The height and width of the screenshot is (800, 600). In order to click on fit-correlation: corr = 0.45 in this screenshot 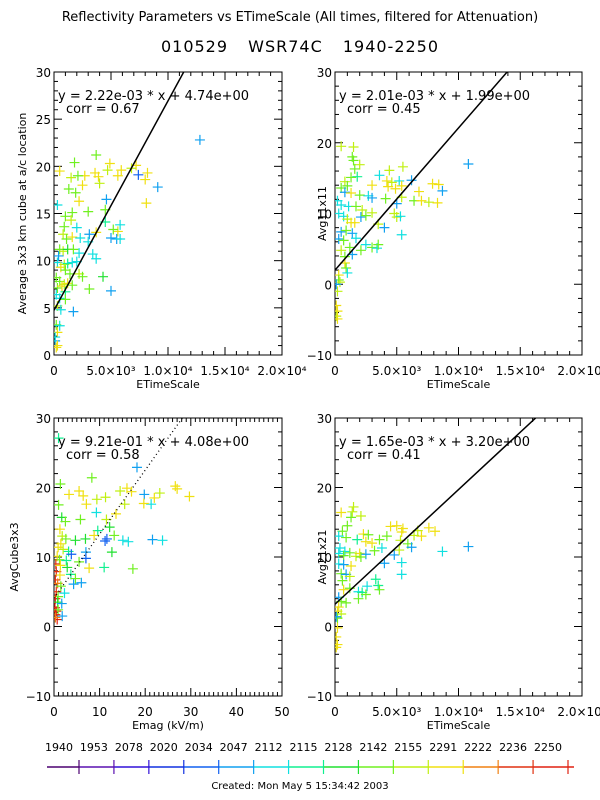, I will do `click(384, 109)`.